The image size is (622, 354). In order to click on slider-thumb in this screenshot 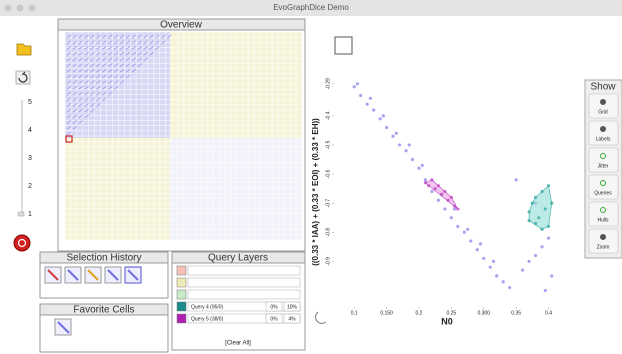, I will do `click(21, 214)`.